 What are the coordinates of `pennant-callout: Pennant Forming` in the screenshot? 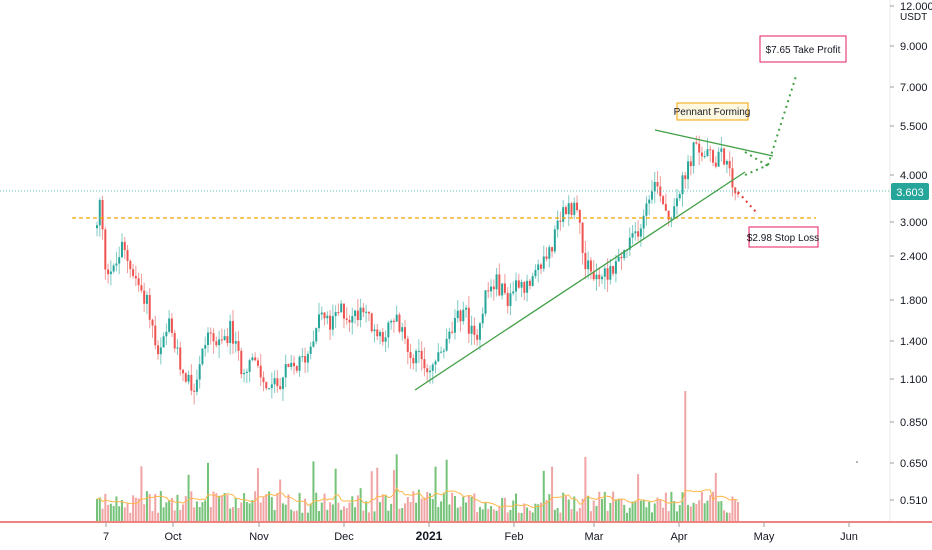 It's located at (712, 111).